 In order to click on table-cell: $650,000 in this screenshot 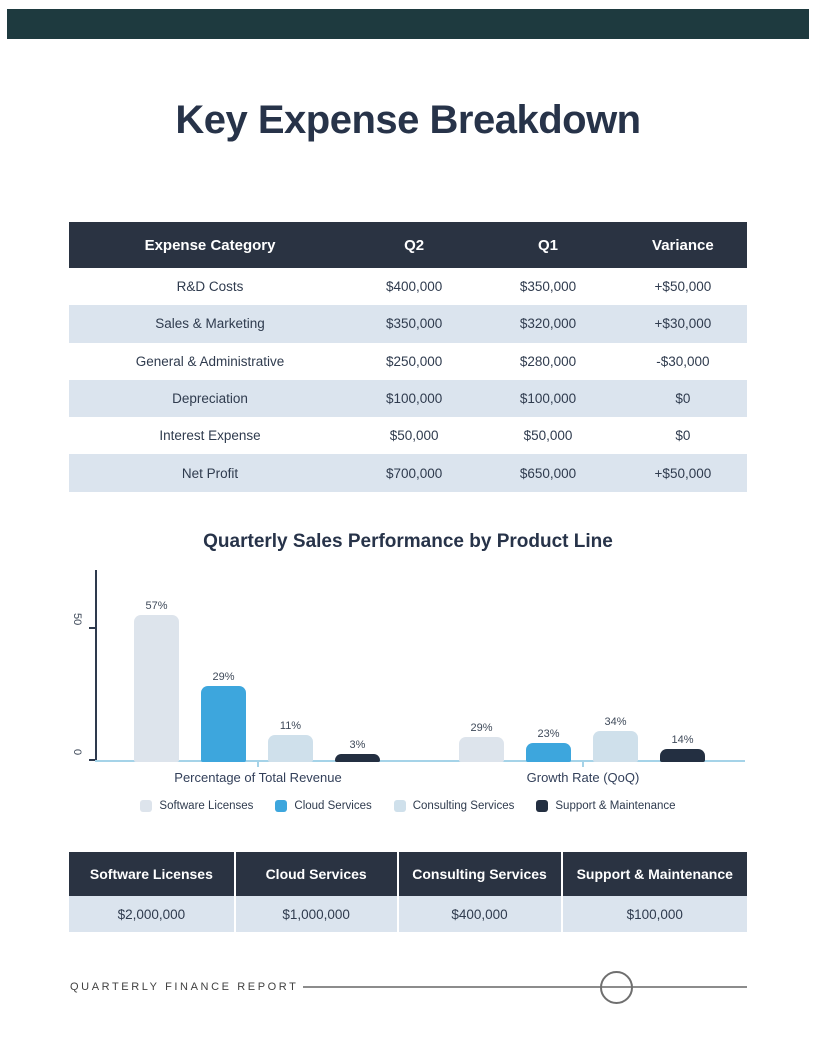, I will do `click(548, 473)`.